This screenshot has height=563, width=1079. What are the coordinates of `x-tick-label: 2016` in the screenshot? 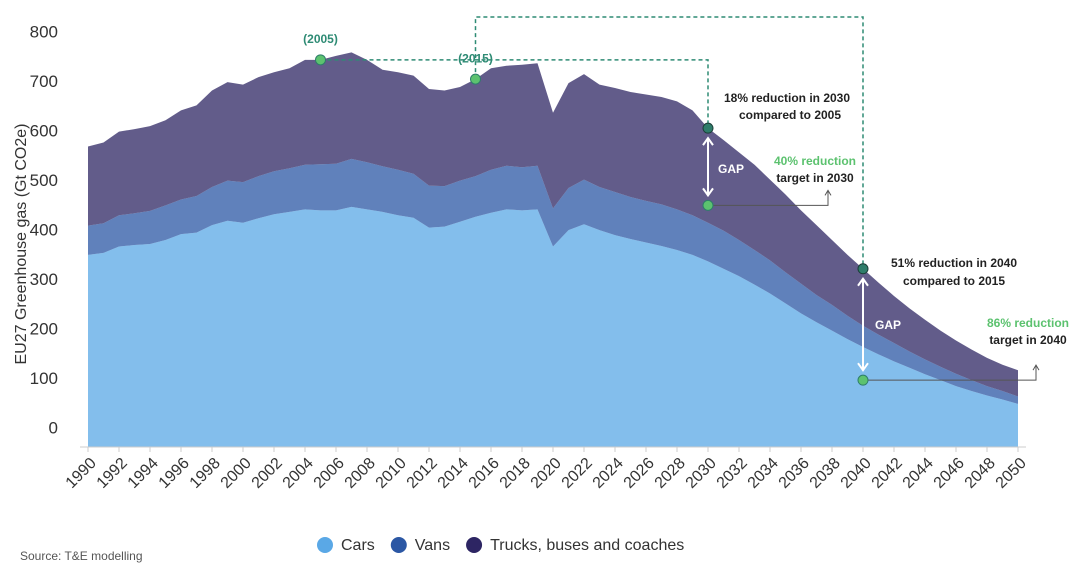 It's located at (484, 473).